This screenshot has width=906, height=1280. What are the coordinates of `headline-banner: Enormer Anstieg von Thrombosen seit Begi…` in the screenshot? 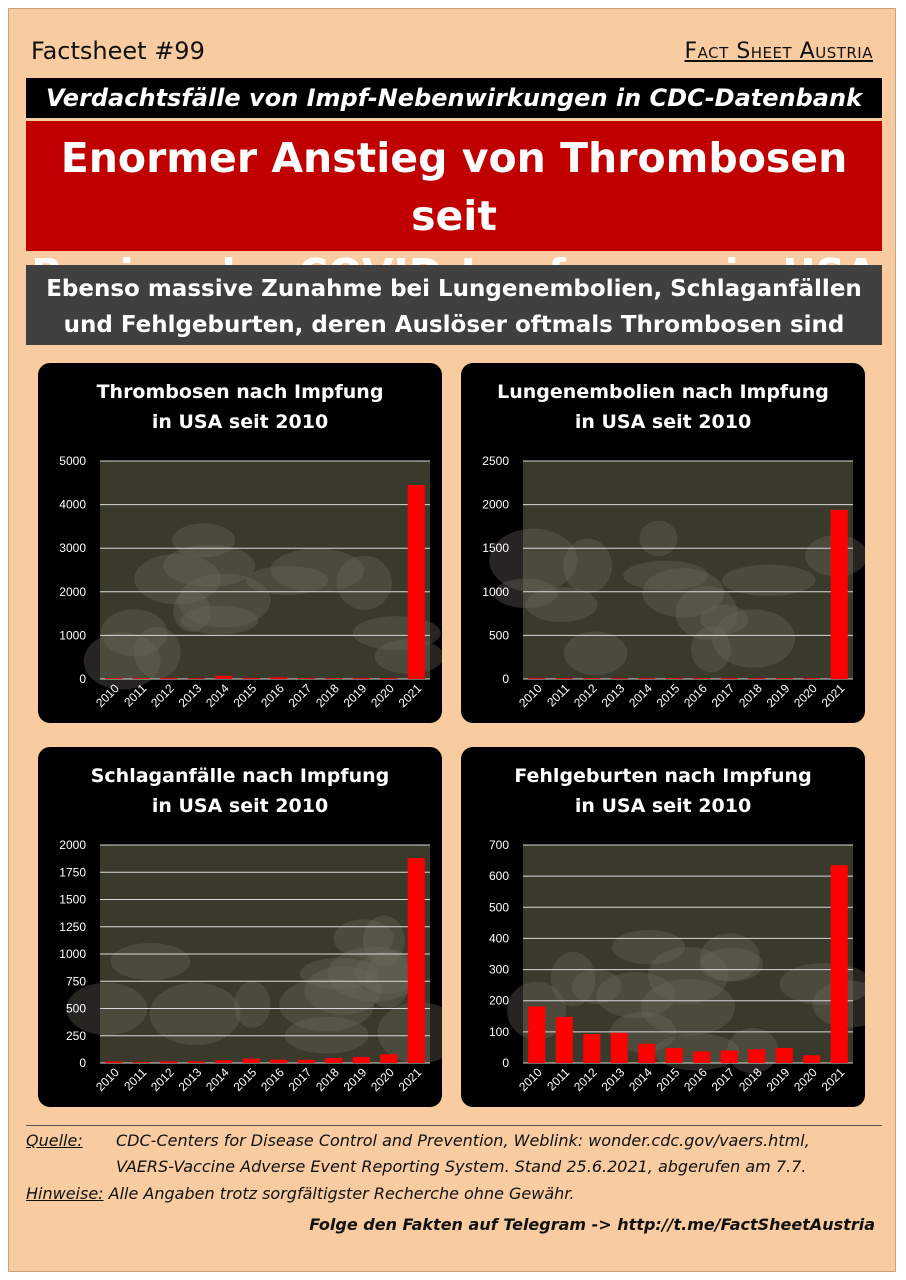 It's located at (454, 209).